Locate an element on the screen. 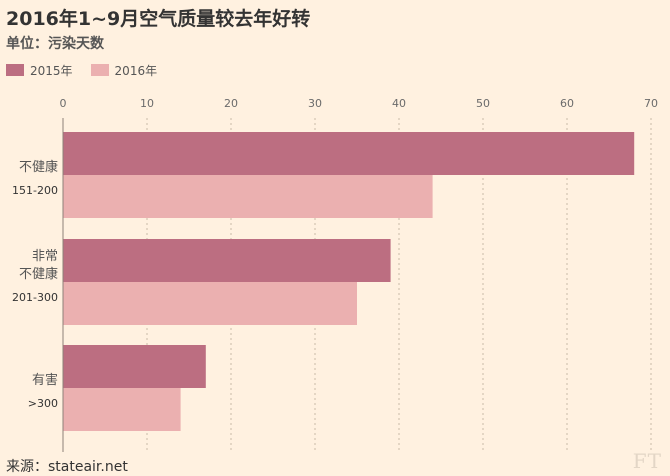 This screenshot has height=476, width=670. bar-2016年->300 is located at coordinates (122, 409).